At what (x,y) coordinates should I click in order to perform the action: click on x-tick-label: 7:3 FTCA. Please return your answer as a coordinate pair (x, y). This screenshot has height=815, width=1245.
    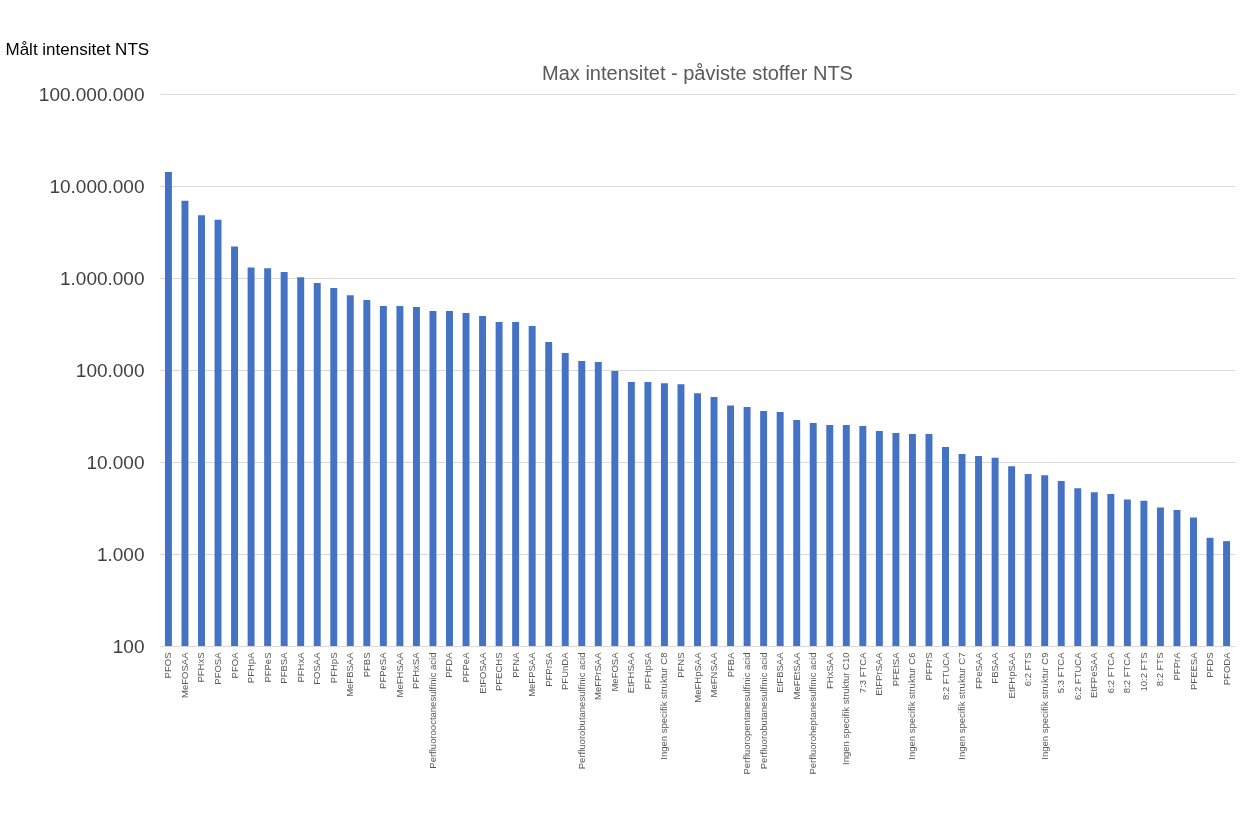
    Looking at the image, I should click on (862, 672).